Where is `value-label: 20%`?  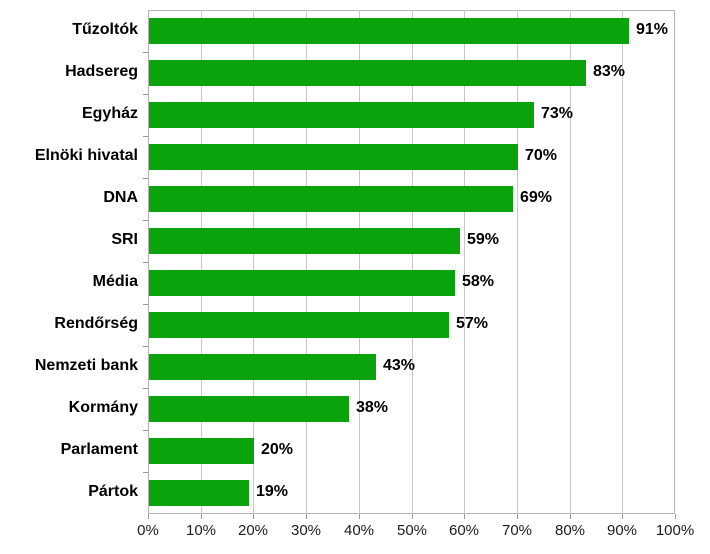 value-label: 20% is located at coordinates (277, 449).